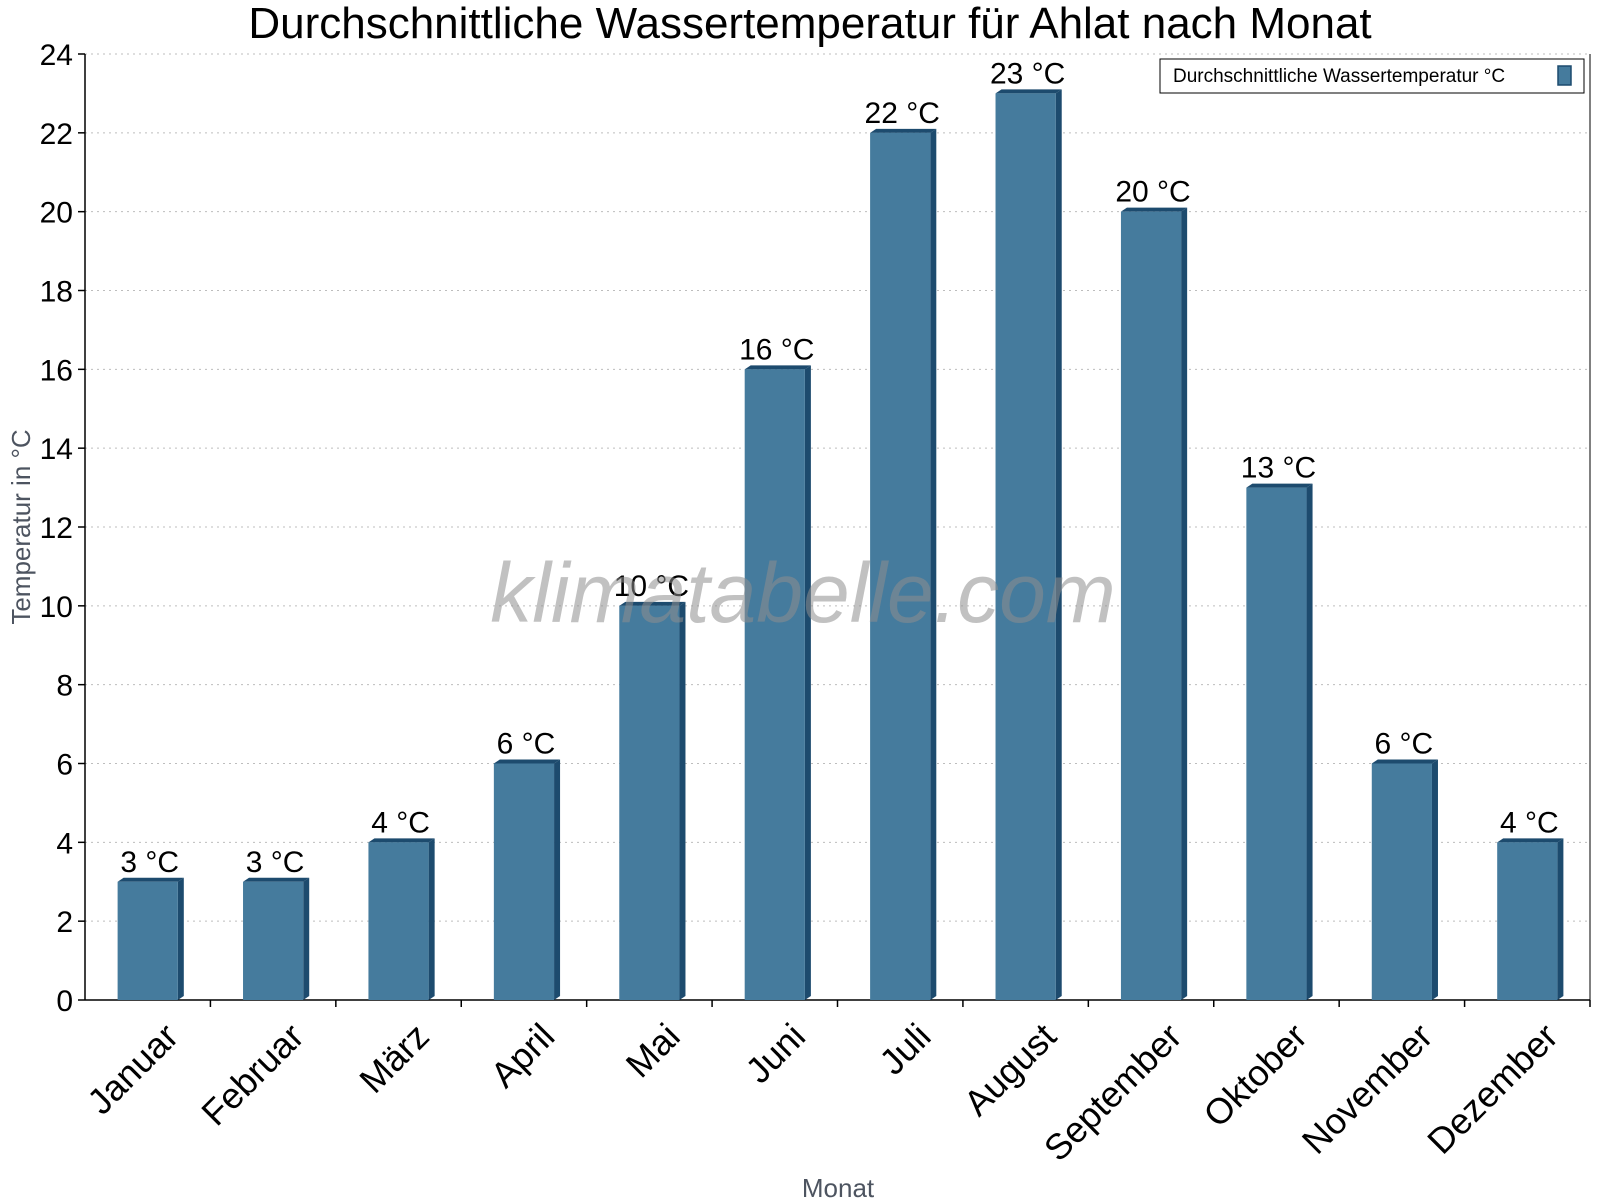 This screenshot has width=1600, height=1200. I want to click on legend-label: Durchschnittliche Wassertemperatur °C, so click(1339, 76).